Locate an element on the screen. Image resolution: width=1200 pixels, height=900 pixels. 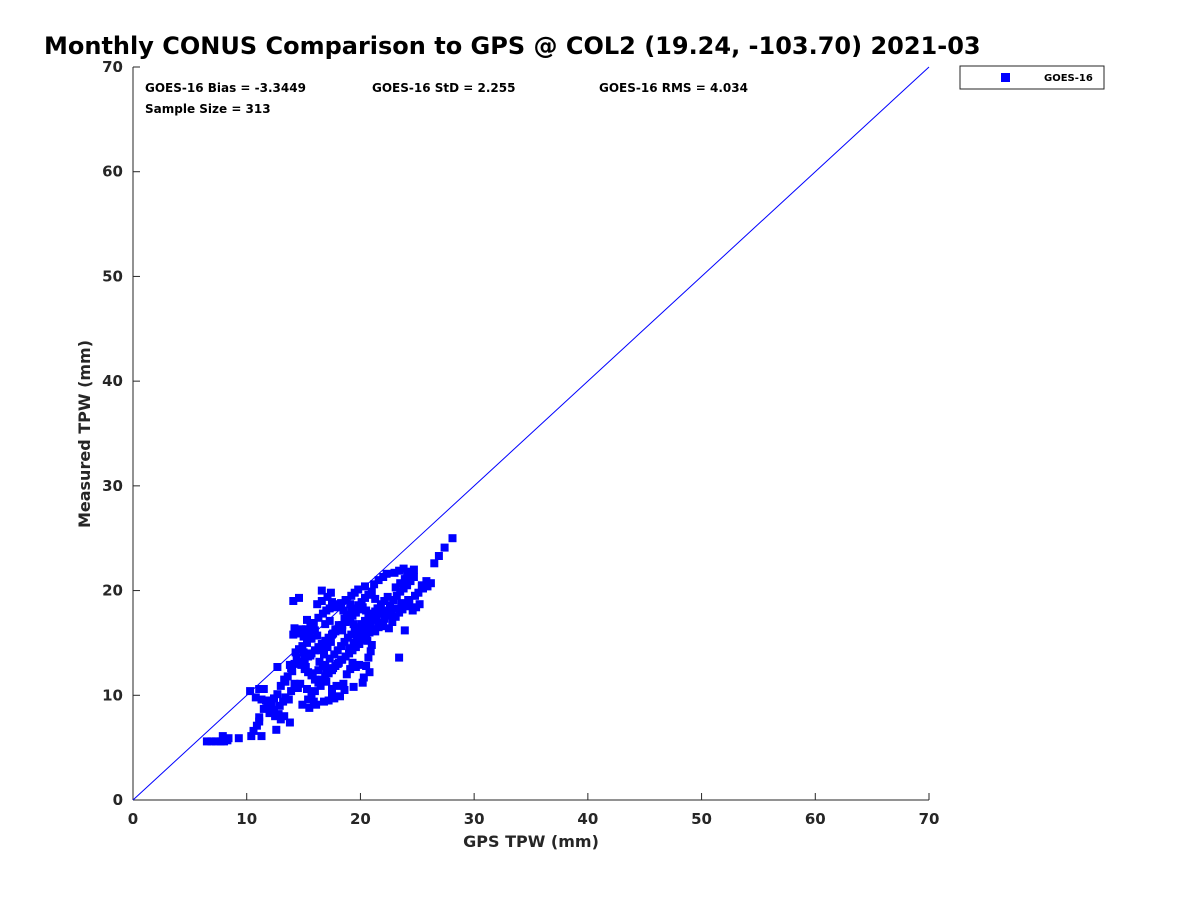
legend-label-goes16: GOES-16 is located at coordinates (1068, 78).